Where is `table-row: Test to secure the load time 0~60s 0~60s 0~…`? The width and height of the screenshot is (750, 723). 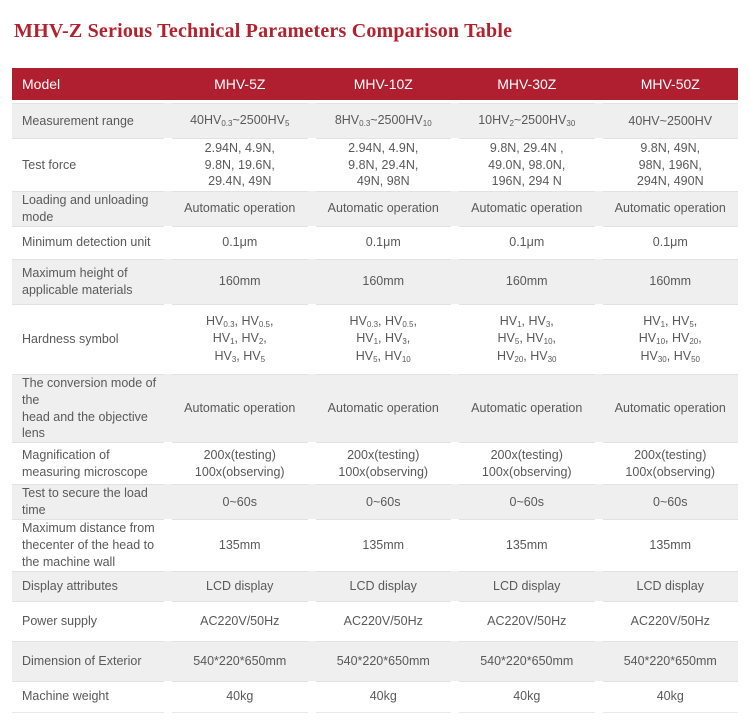
table-row: Test to secure the load time 0~60s 0~60s 0~… is located at coordinates (375, 501).